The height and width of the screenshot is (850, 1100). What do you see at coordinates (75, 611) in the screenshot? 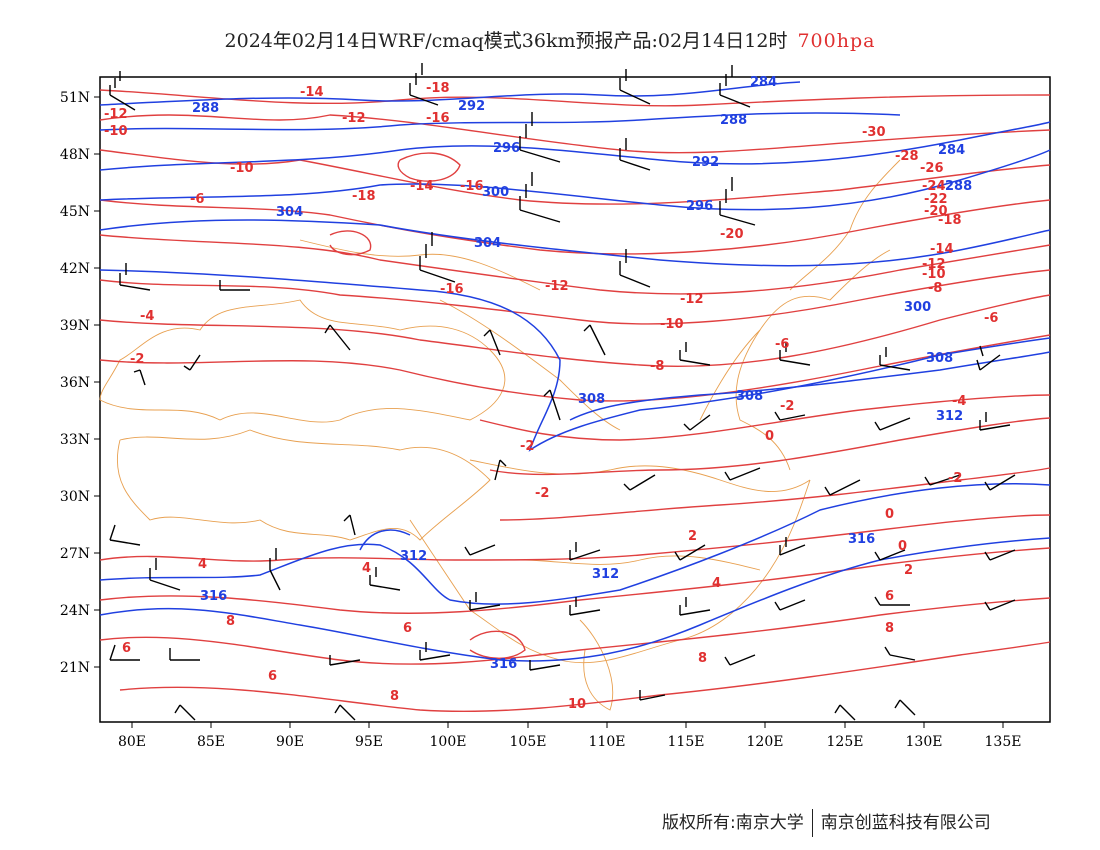
I see `y-tick-label: 24N` at bounding box center [75, 611].